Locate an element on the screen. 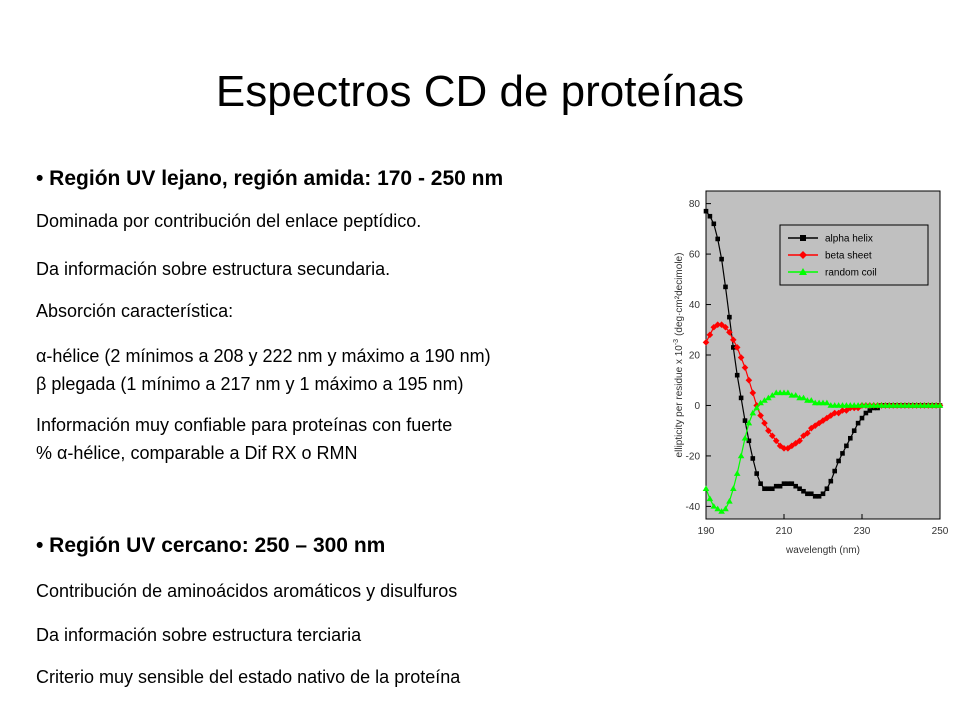 This screenshot has height=720, width=960. y-tick-label: 80 is located at coordinates (695, 204).